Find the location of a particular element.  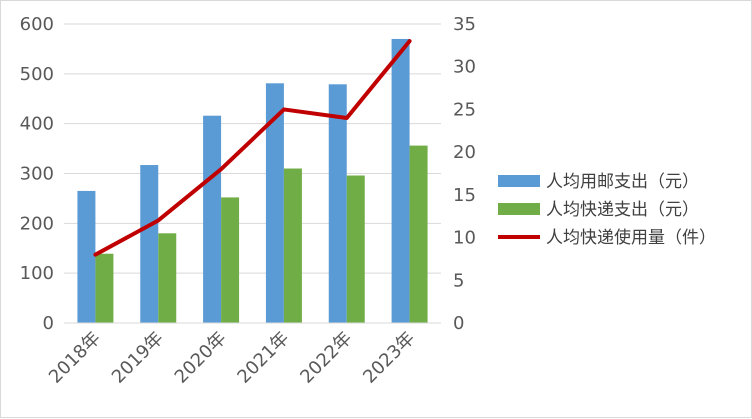

y-right-tick-label: 10 is located at coordinates (464, 238).